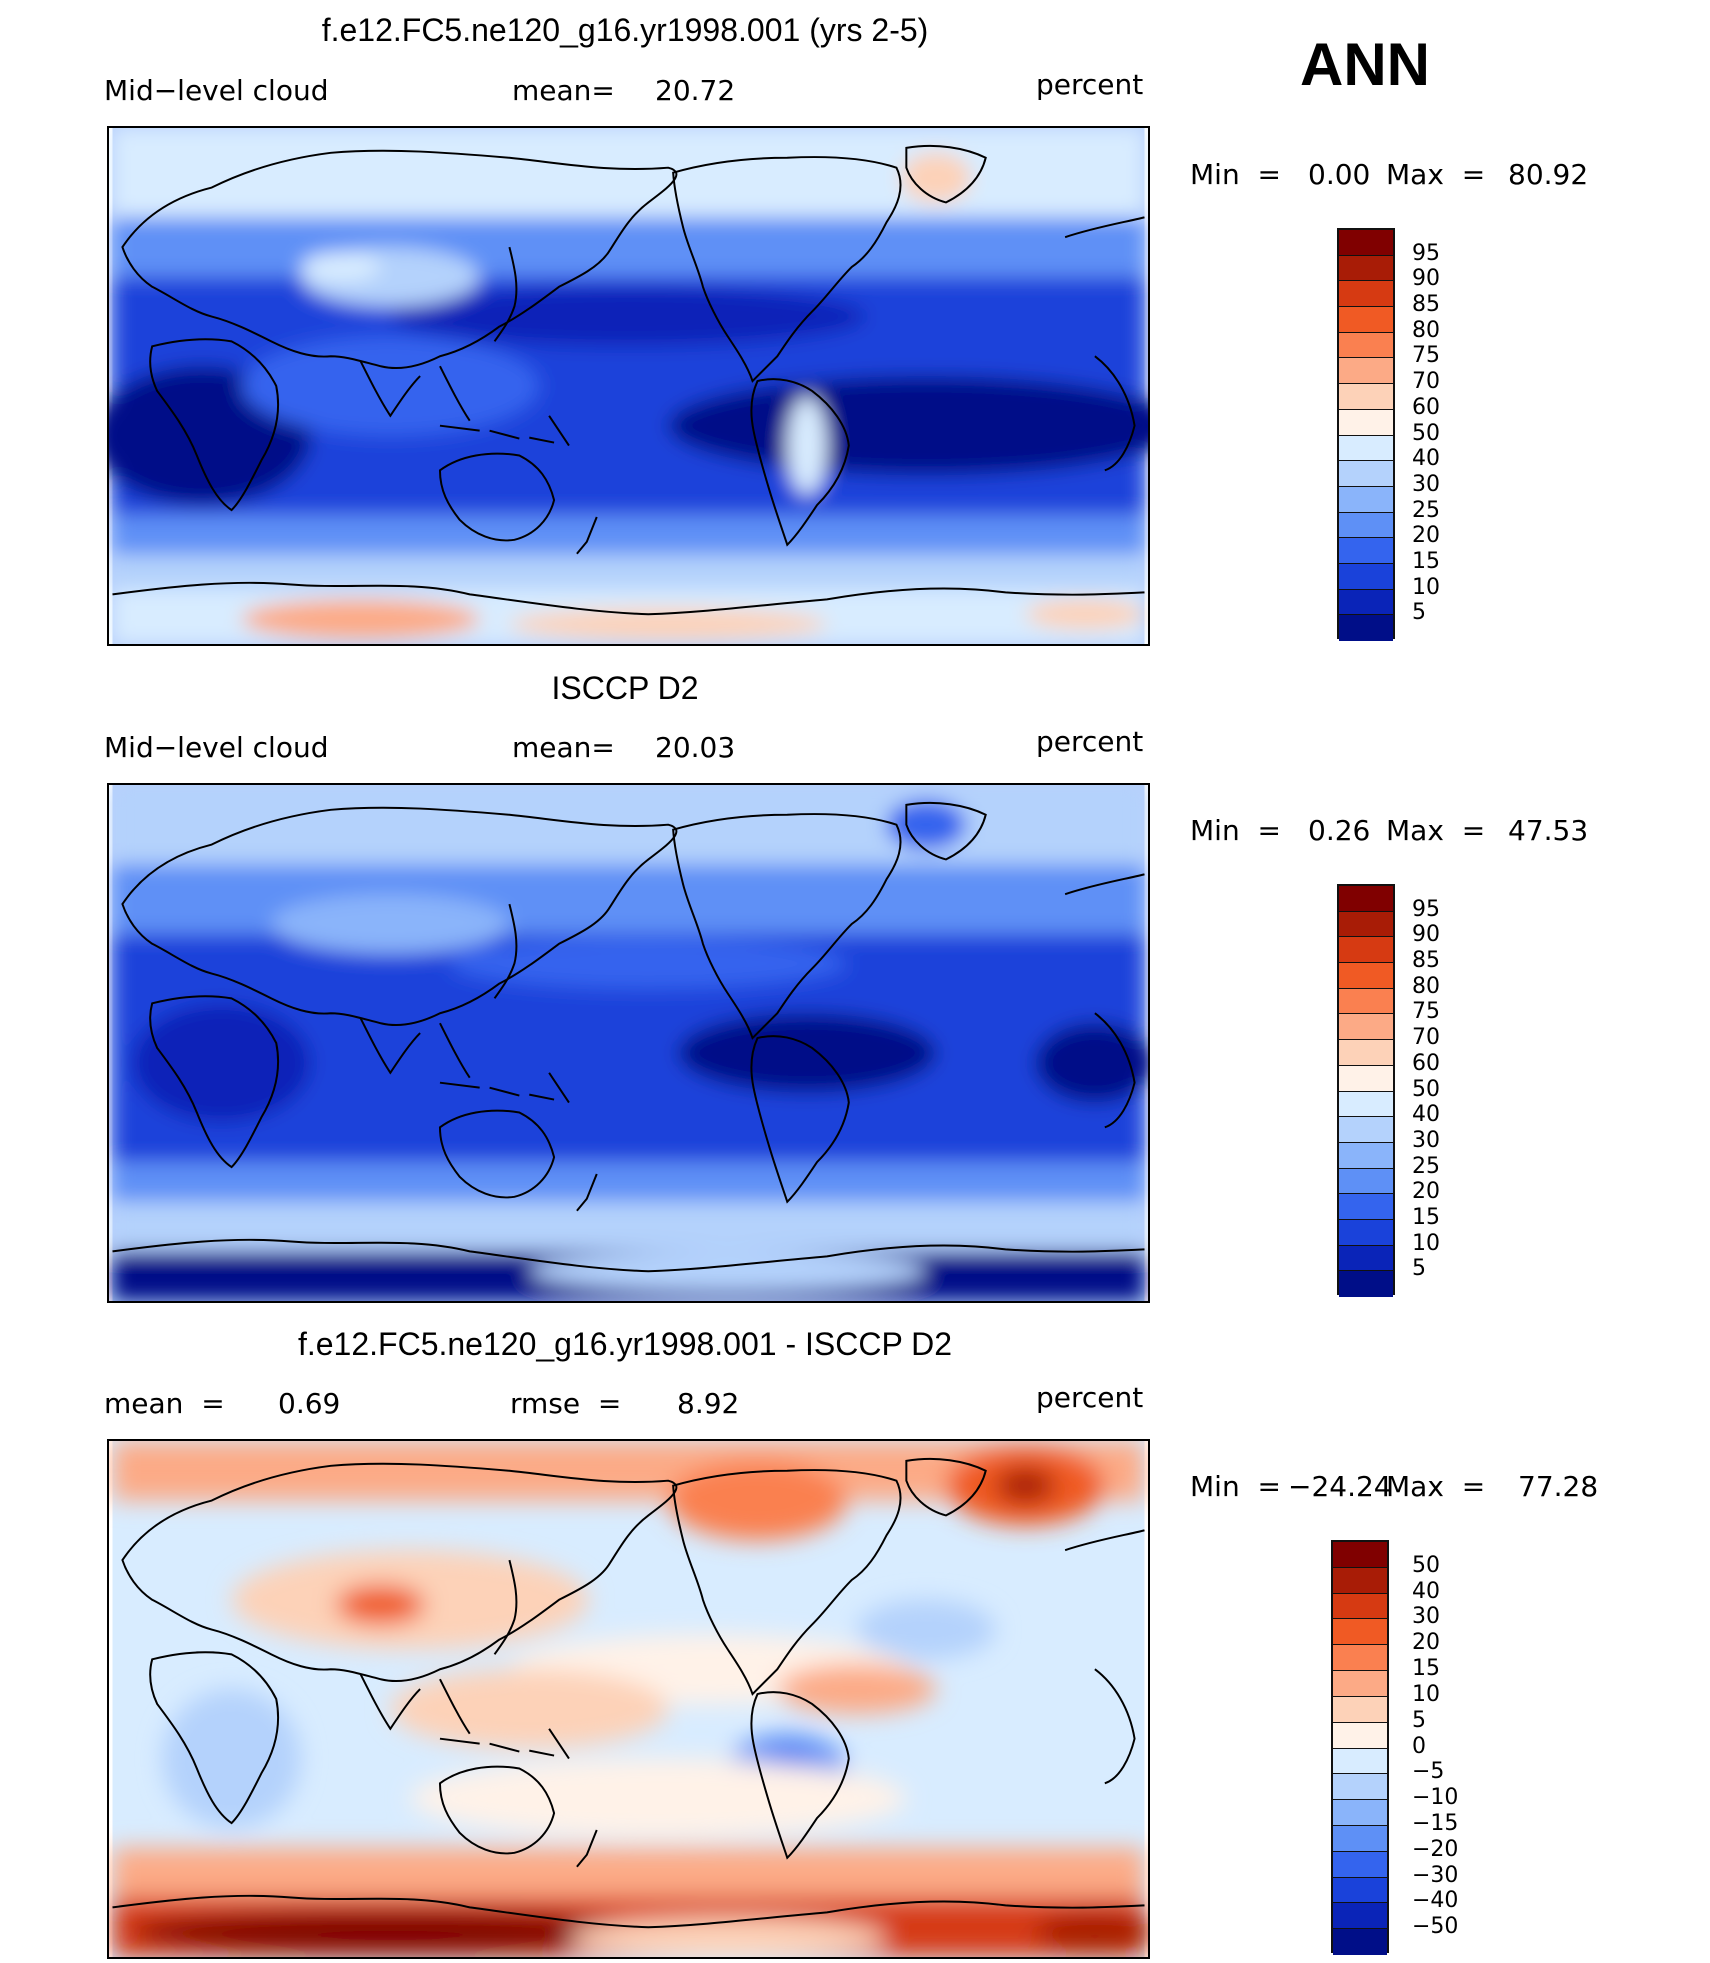 Image resolution: width=1710 pixels, height=1963 pixels. I want to click on panel-2-units: percent, so click(1090, 741).